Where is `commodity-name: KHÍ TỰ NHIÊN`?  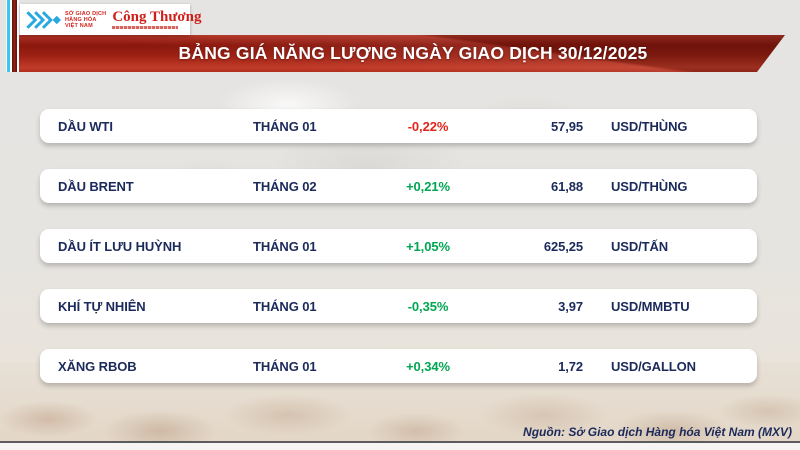
commodity-name: KHÍ TỰ NHIÊN is located at coordinates (102, 306).